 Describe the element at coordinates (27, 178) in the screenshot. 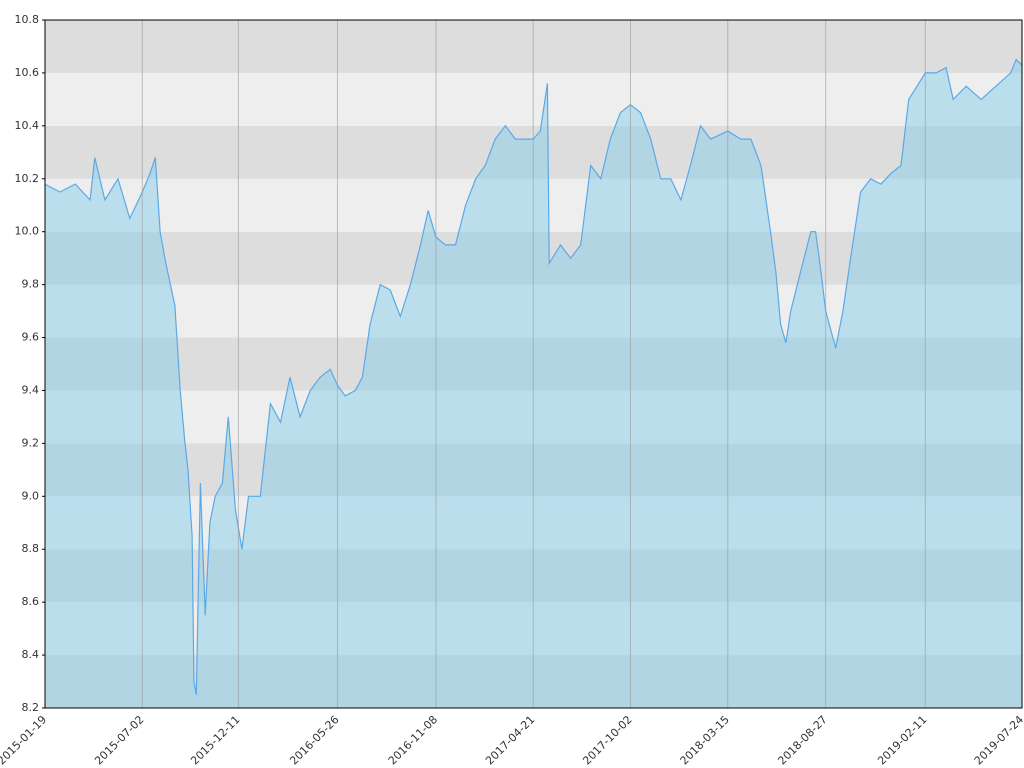

I see `y-tick-label: 10.2` at that location.